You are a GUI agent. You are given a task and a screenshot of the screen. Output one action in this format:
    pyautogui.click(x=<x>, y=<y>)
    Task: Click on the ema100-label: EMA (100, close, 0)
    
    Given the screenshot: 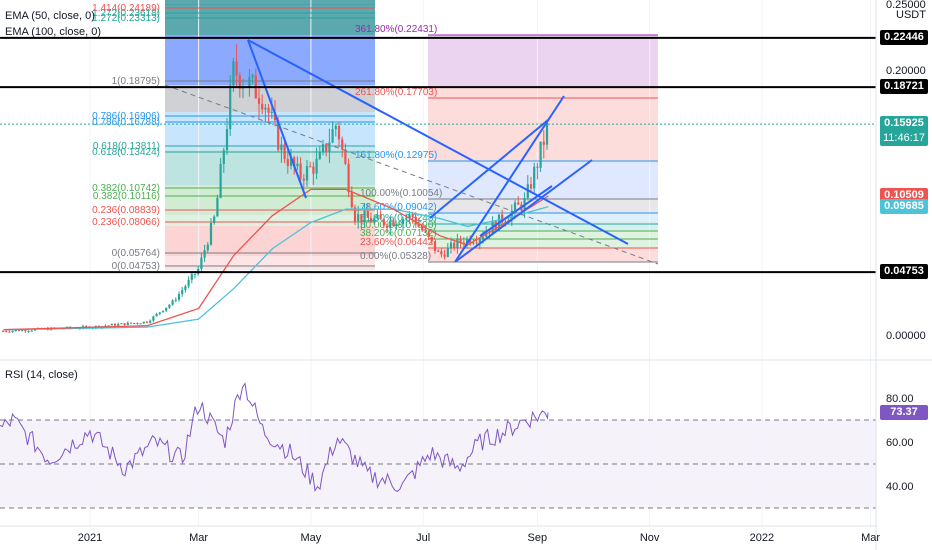 What is the action you would take?
    pyautogui.click(x=53, y=32)
    